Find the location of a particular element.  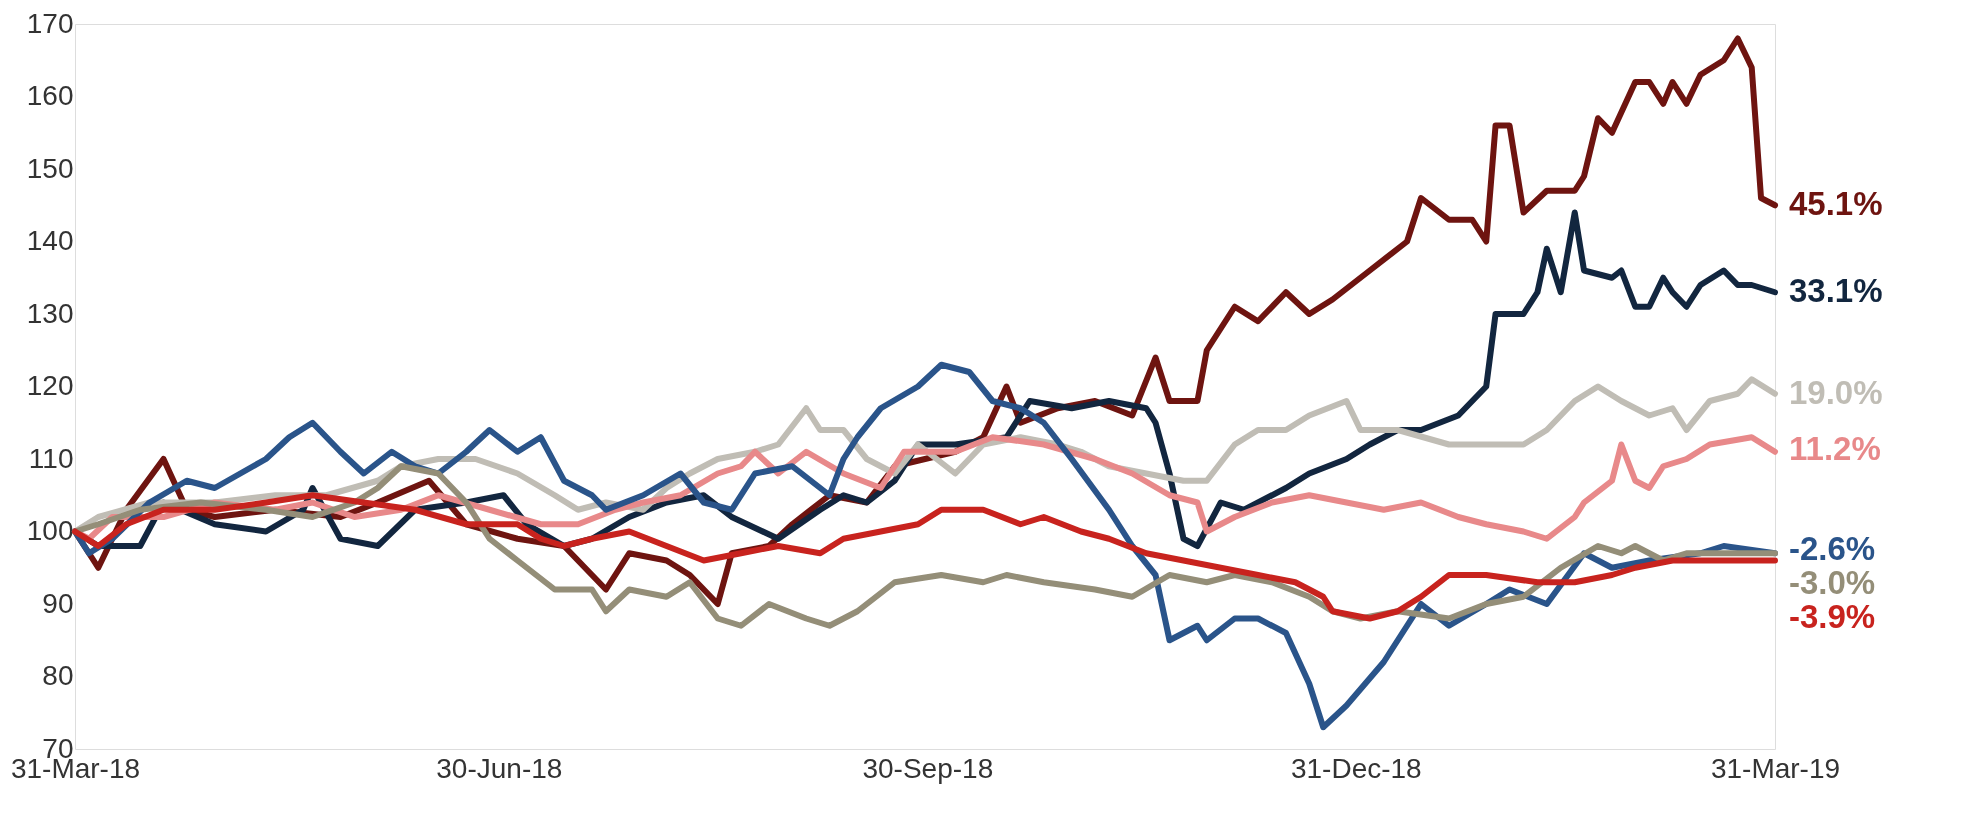

annotation: 11.2% is located at coordinates (1835, 449).